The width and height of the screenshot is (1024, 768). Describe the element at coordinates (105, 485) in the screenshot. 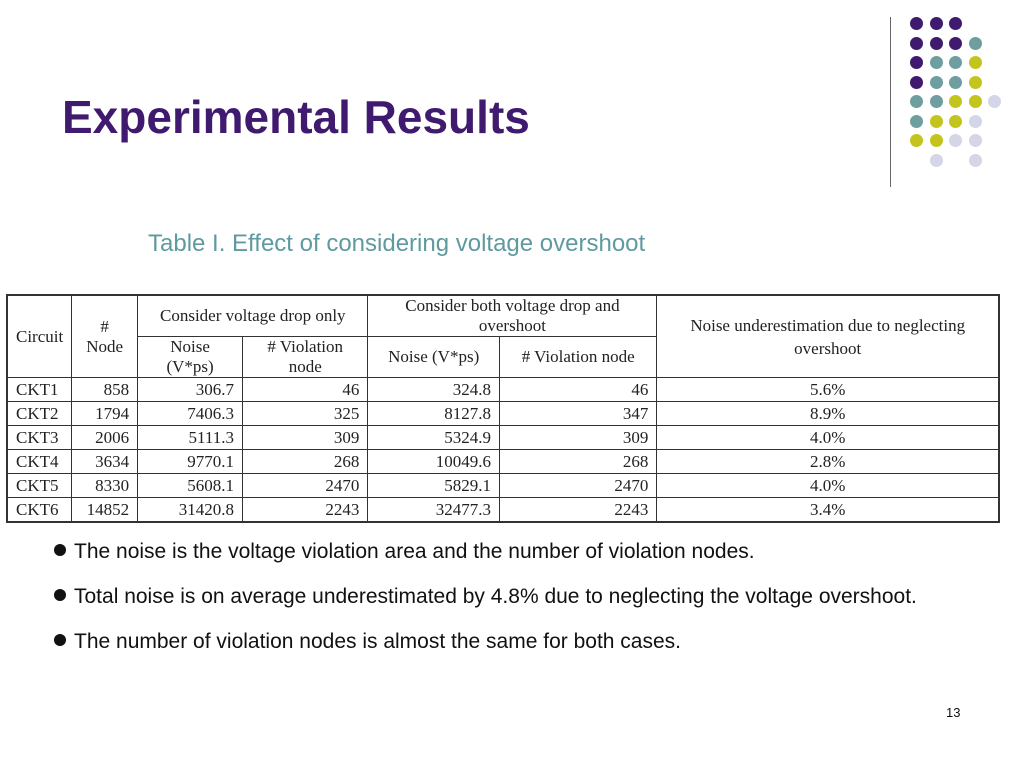

I see `cell-node: 8330` at that location.